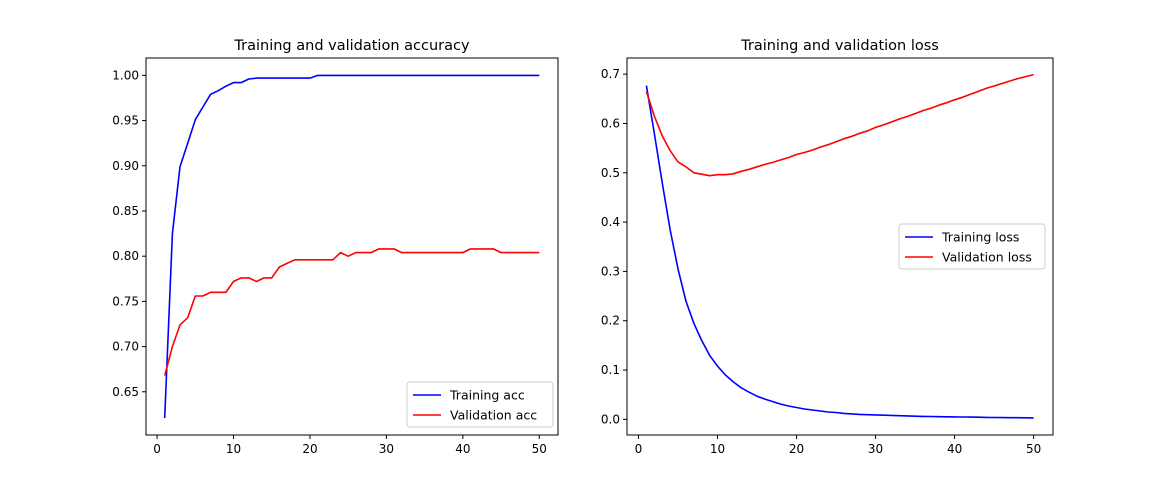 The height and width of the screenshot is (492, 1170). Describe the element at coordinates (125, 347) in the screenshot. I see `y-tick-label: 0.70` at that location.